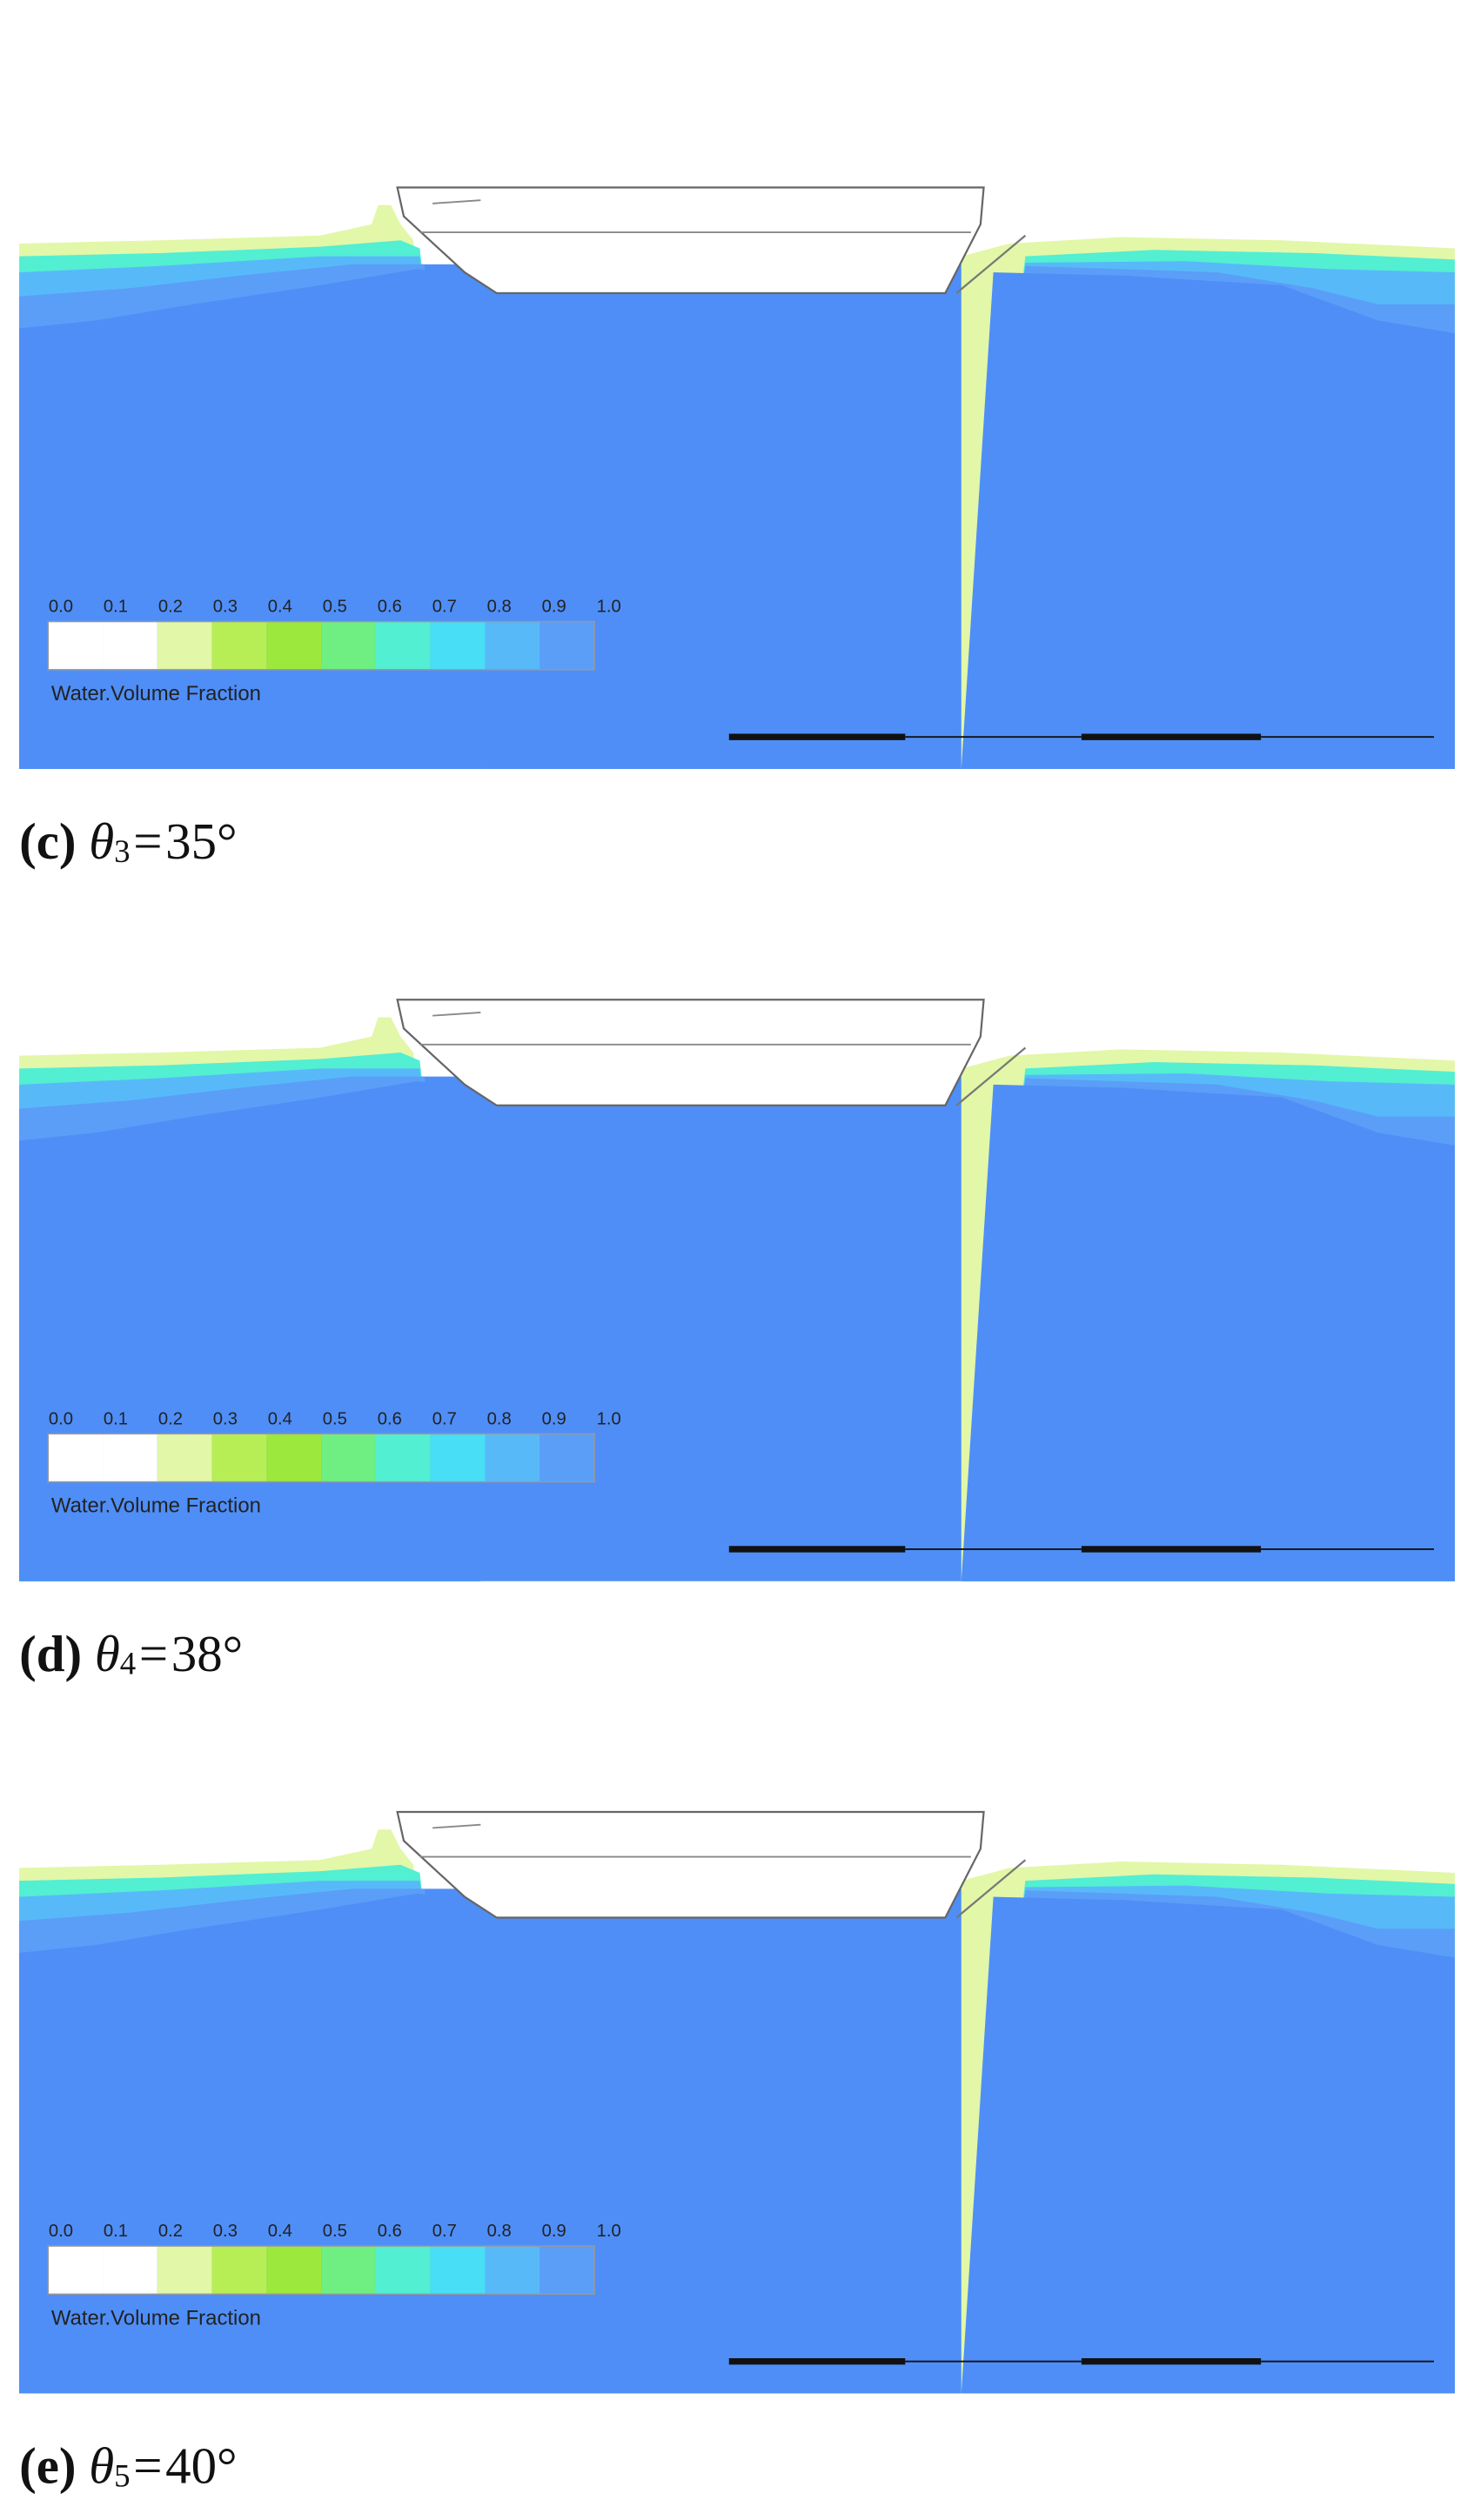  I want to click on caption: (e) θ5 = 40°, so click(128, 2466).